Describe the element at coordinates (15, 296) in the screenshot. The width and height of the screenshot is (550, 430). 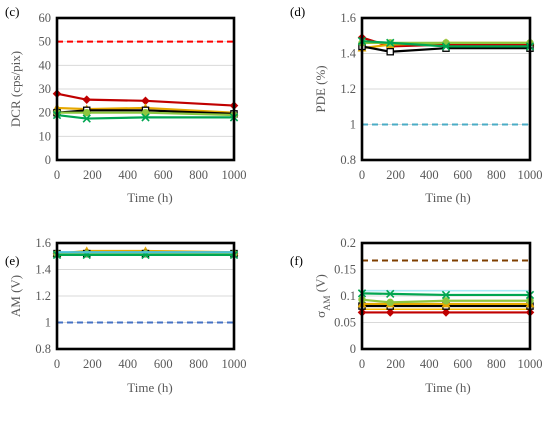
I see `y-axis-title: AM (V)` at that location.